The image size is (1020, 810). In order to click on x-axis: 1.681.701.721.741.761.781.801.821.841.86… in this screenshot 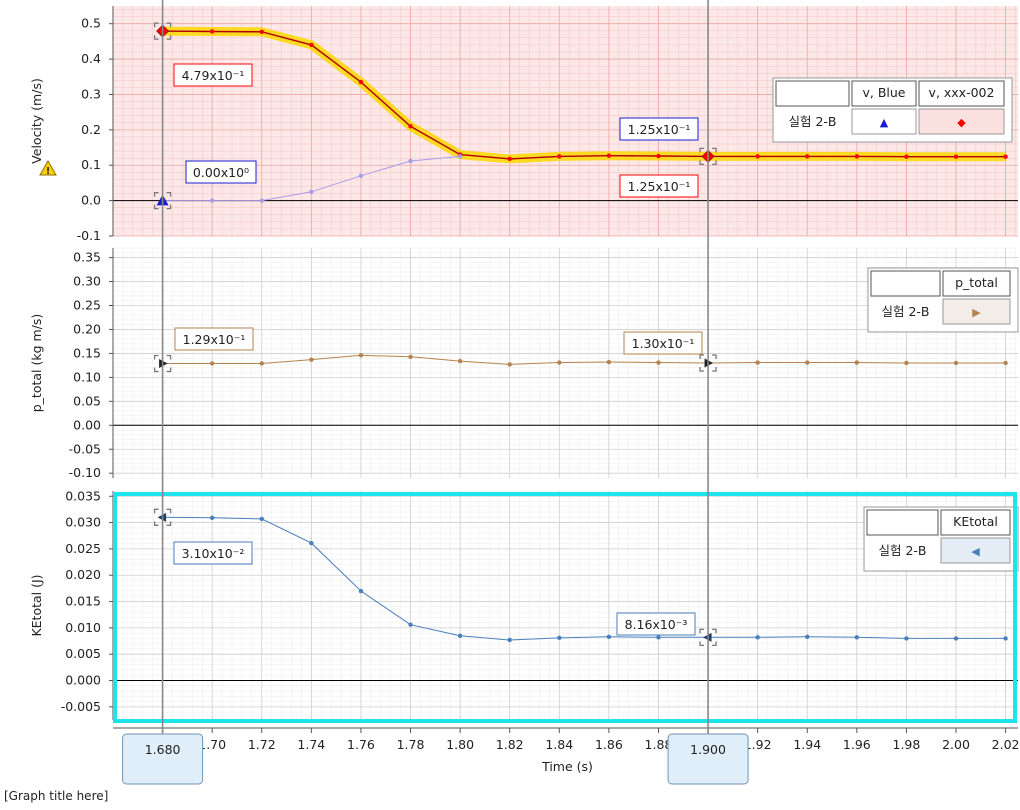, I will do `click(566, 750)`.